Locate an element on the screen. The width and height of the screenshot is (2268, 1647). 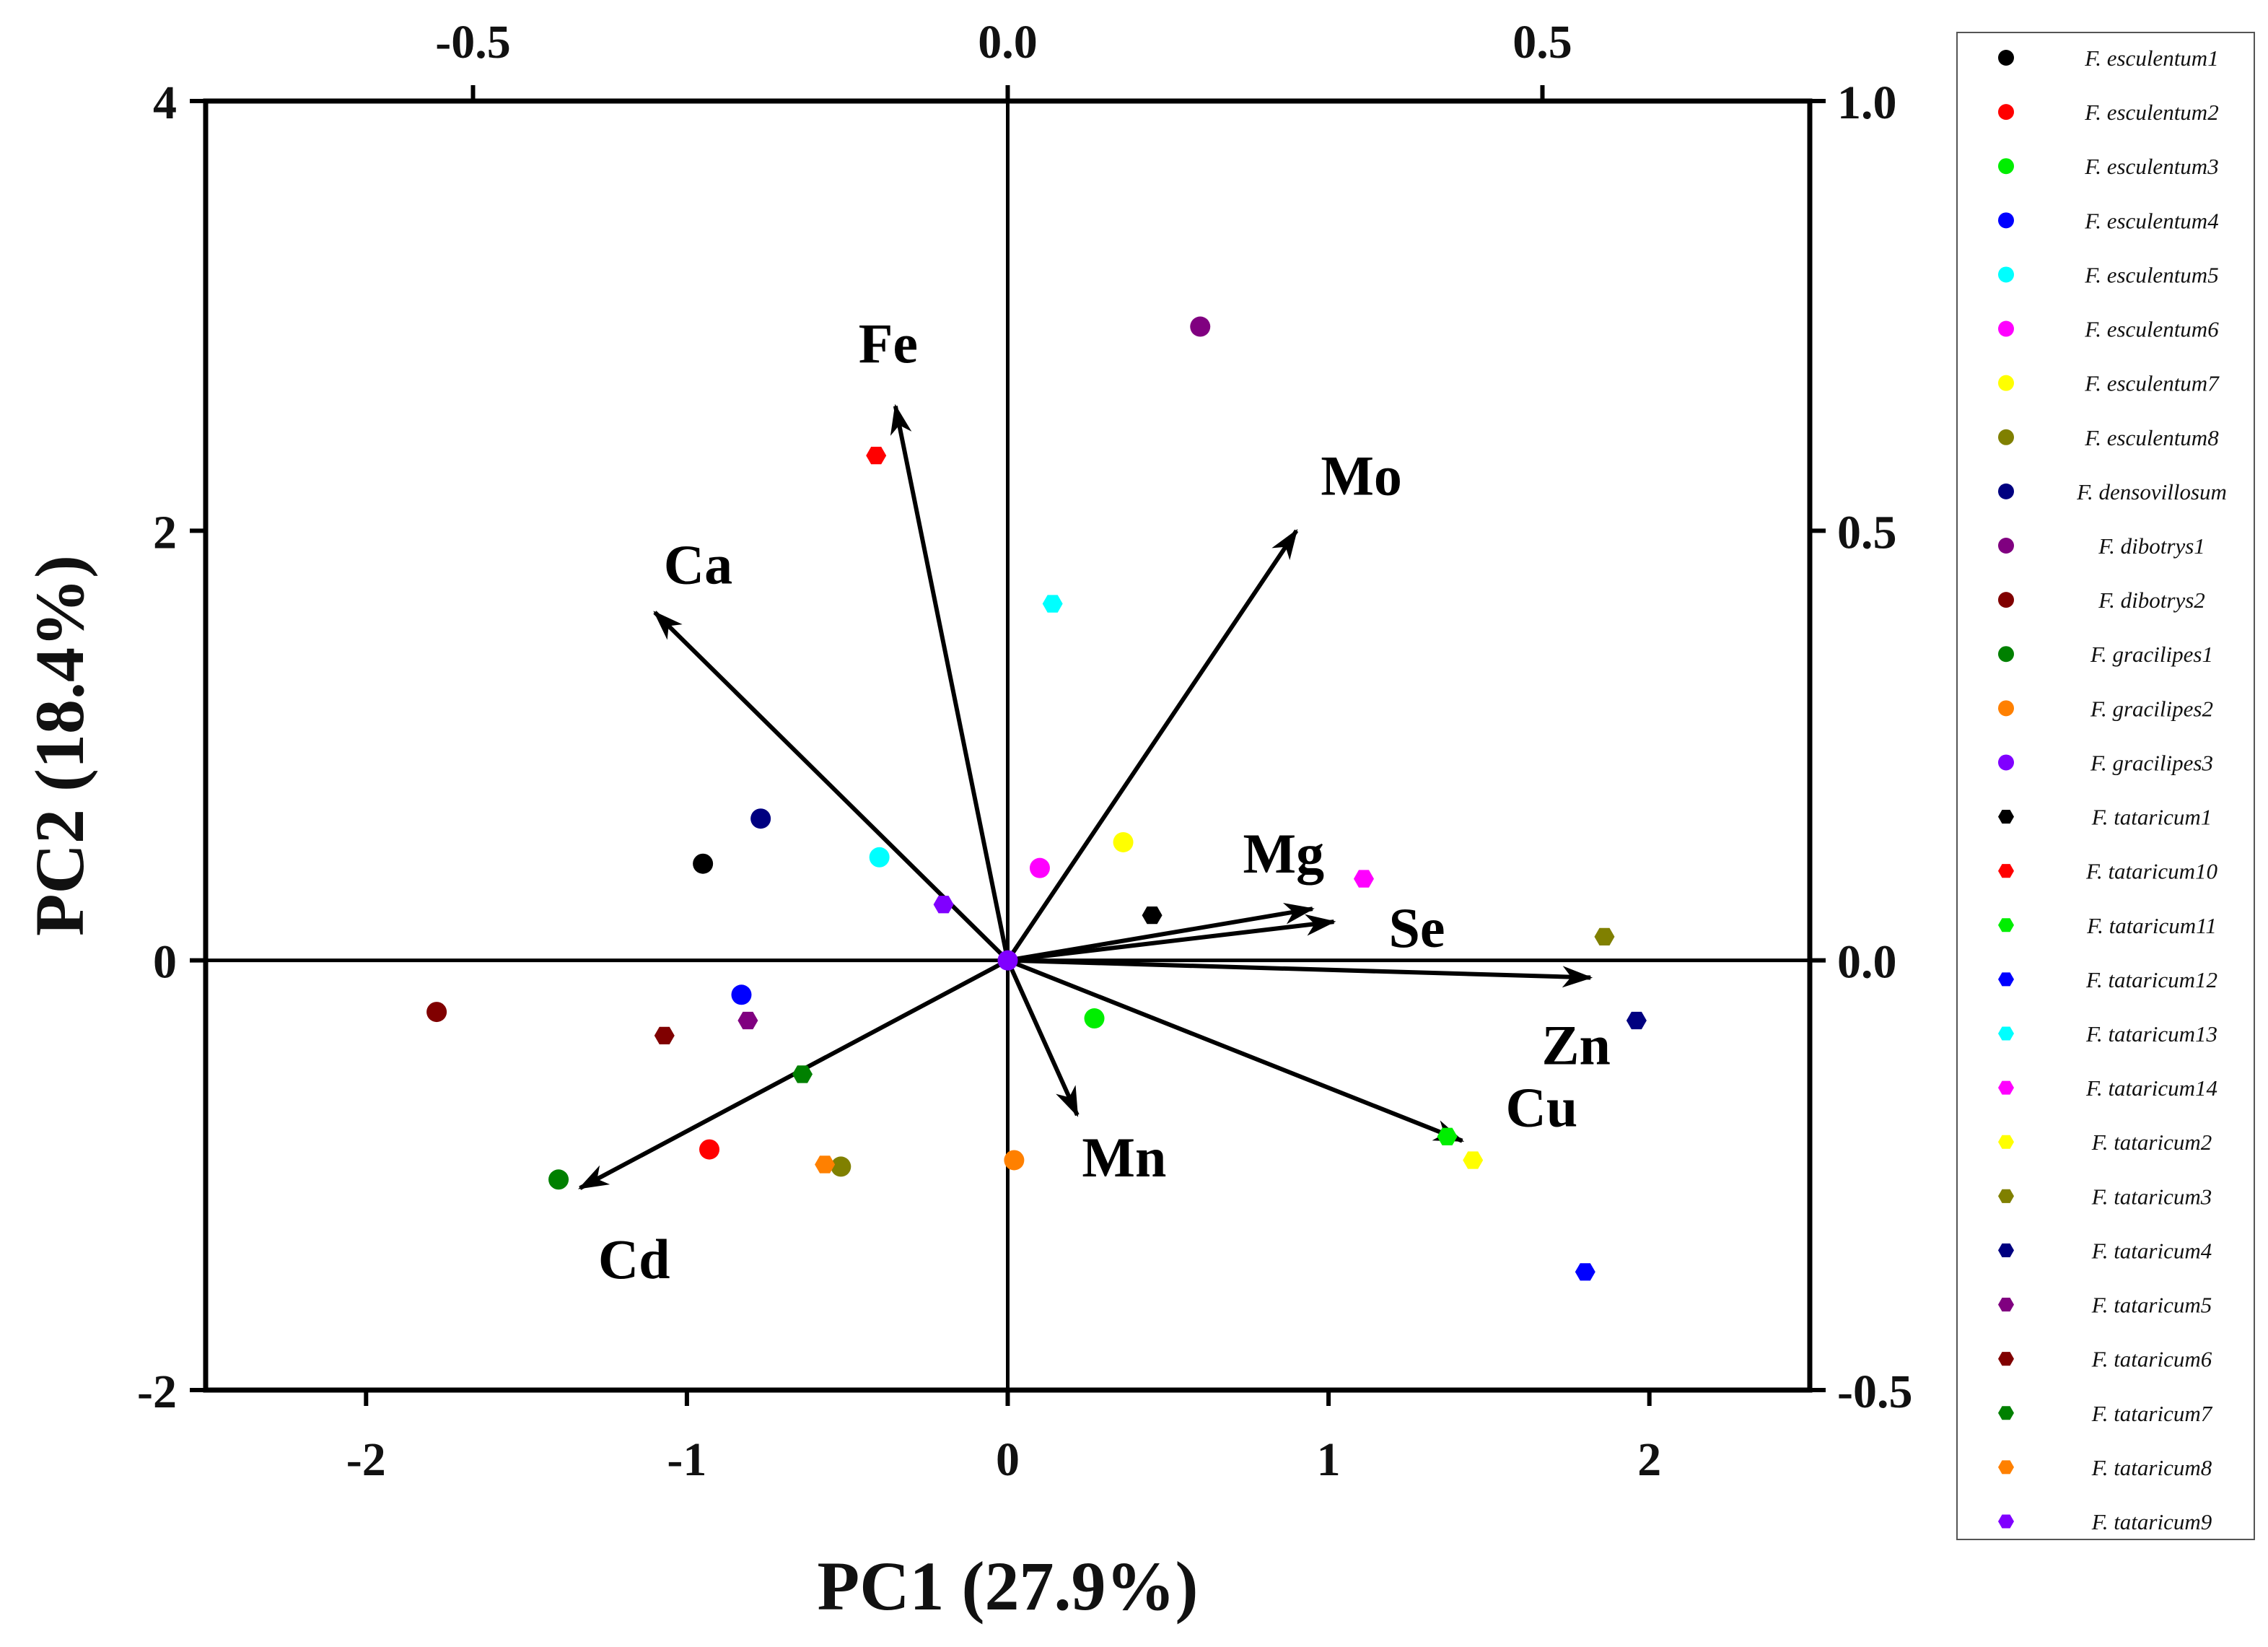
legend-label: F. tataricum4 is located at coordinates (2151, 1250).